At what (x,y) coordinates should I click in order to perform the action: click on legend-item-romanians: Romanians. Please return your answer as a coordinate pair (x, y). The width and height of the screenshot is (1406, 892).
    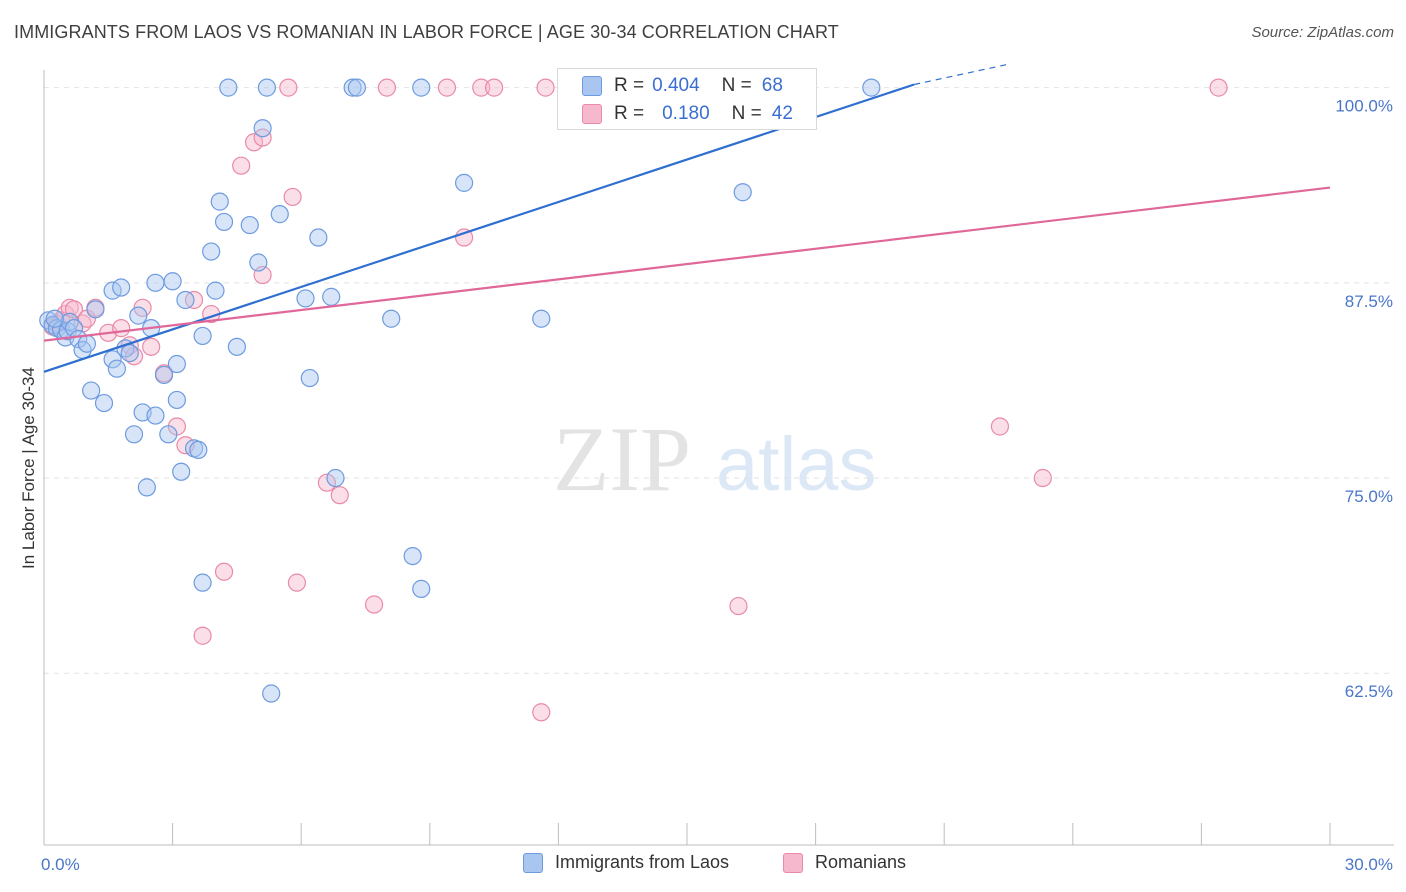
    Looking at the image, I should click on (844, 862).